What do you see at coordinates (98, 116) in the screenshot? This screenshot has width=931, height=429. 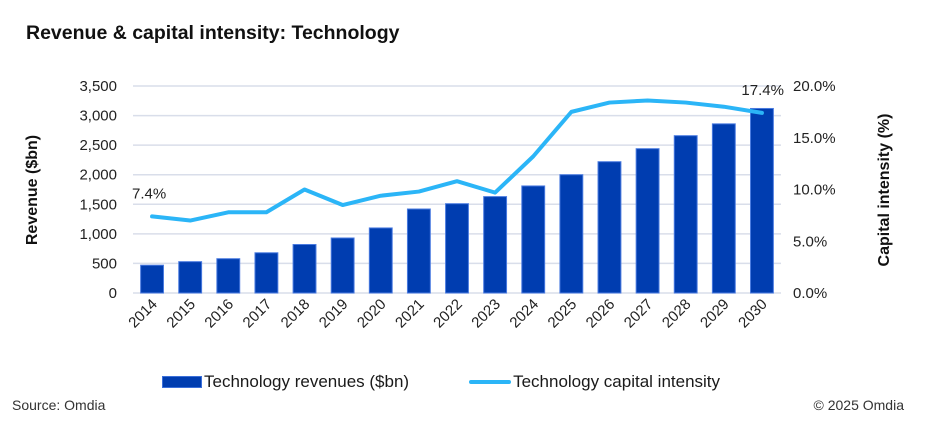 I see `left-axis-tick-label: 3,000` at bounding box center [98, 116].